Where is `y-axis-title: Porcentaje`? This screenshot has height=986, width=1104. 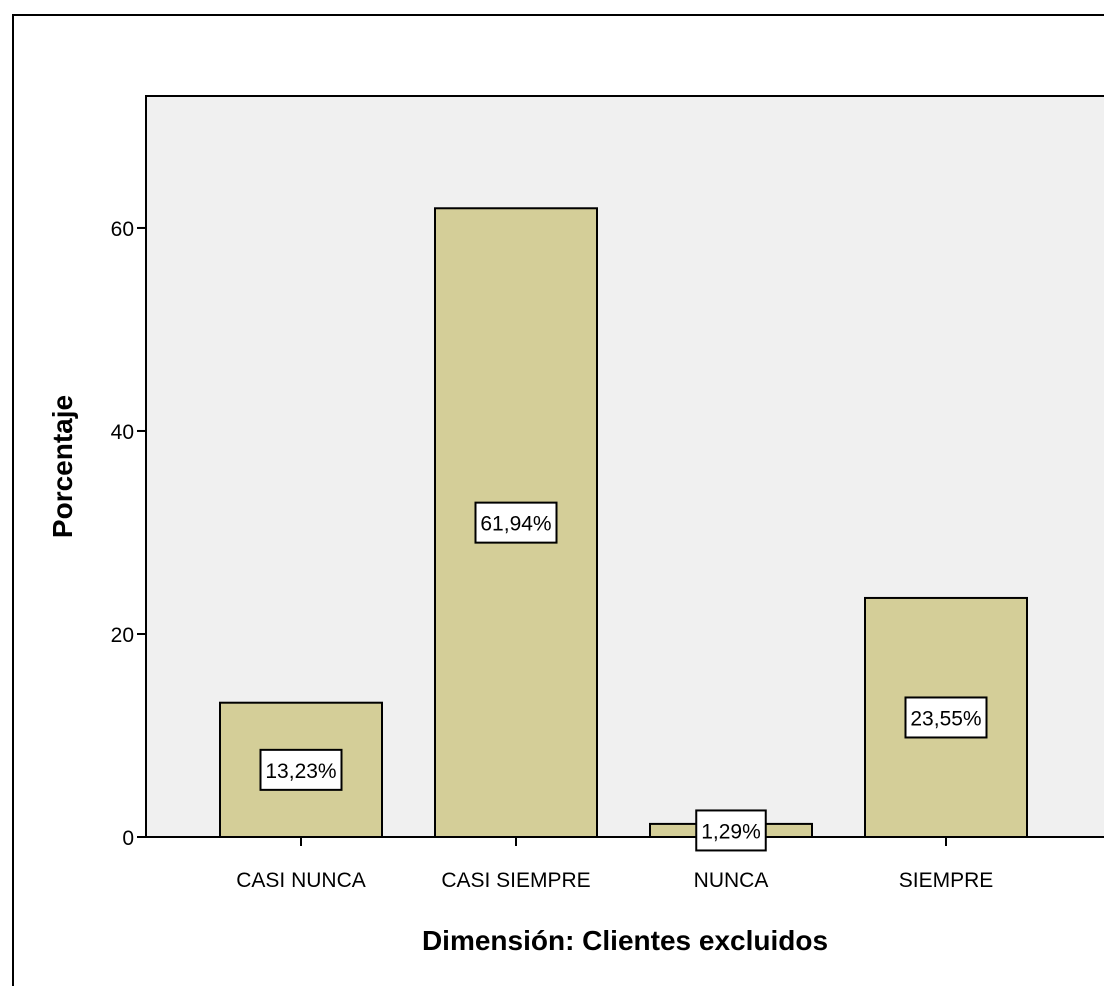 y-axis-title: Porcentaje is located at coordinates (62, 466).